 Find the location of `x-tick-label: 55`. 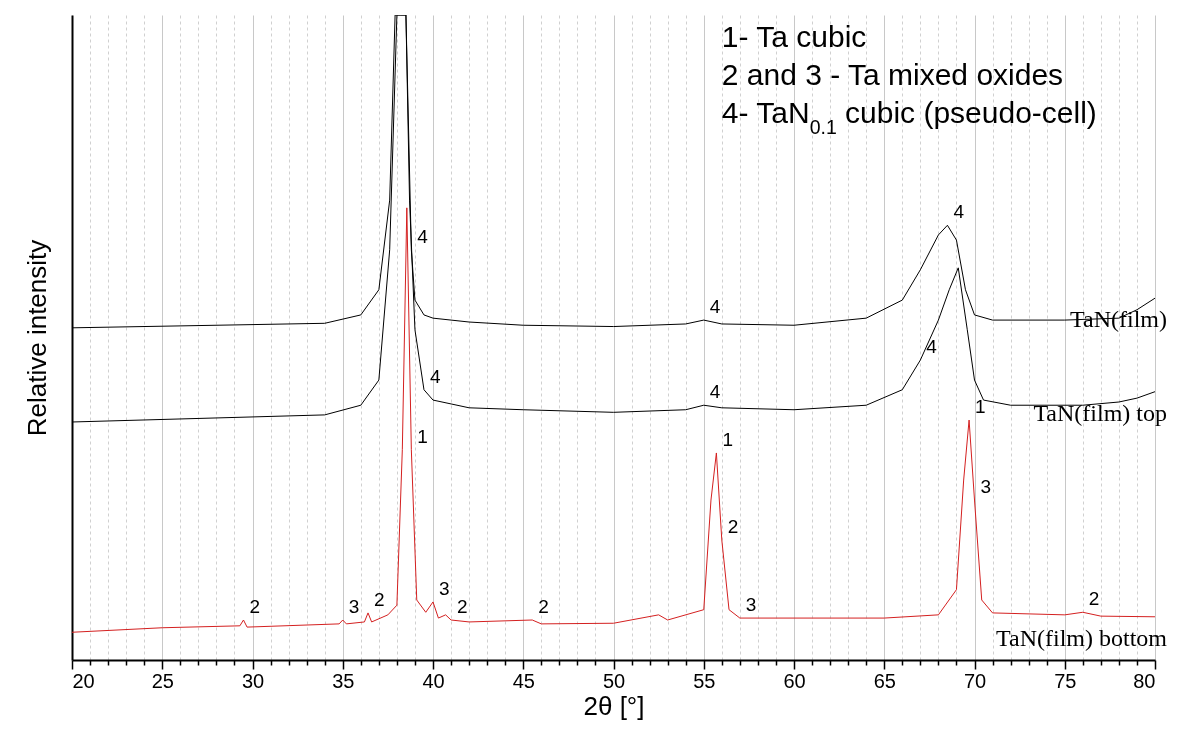

x-tick-label: 55 is located at coordinates (704, 680).